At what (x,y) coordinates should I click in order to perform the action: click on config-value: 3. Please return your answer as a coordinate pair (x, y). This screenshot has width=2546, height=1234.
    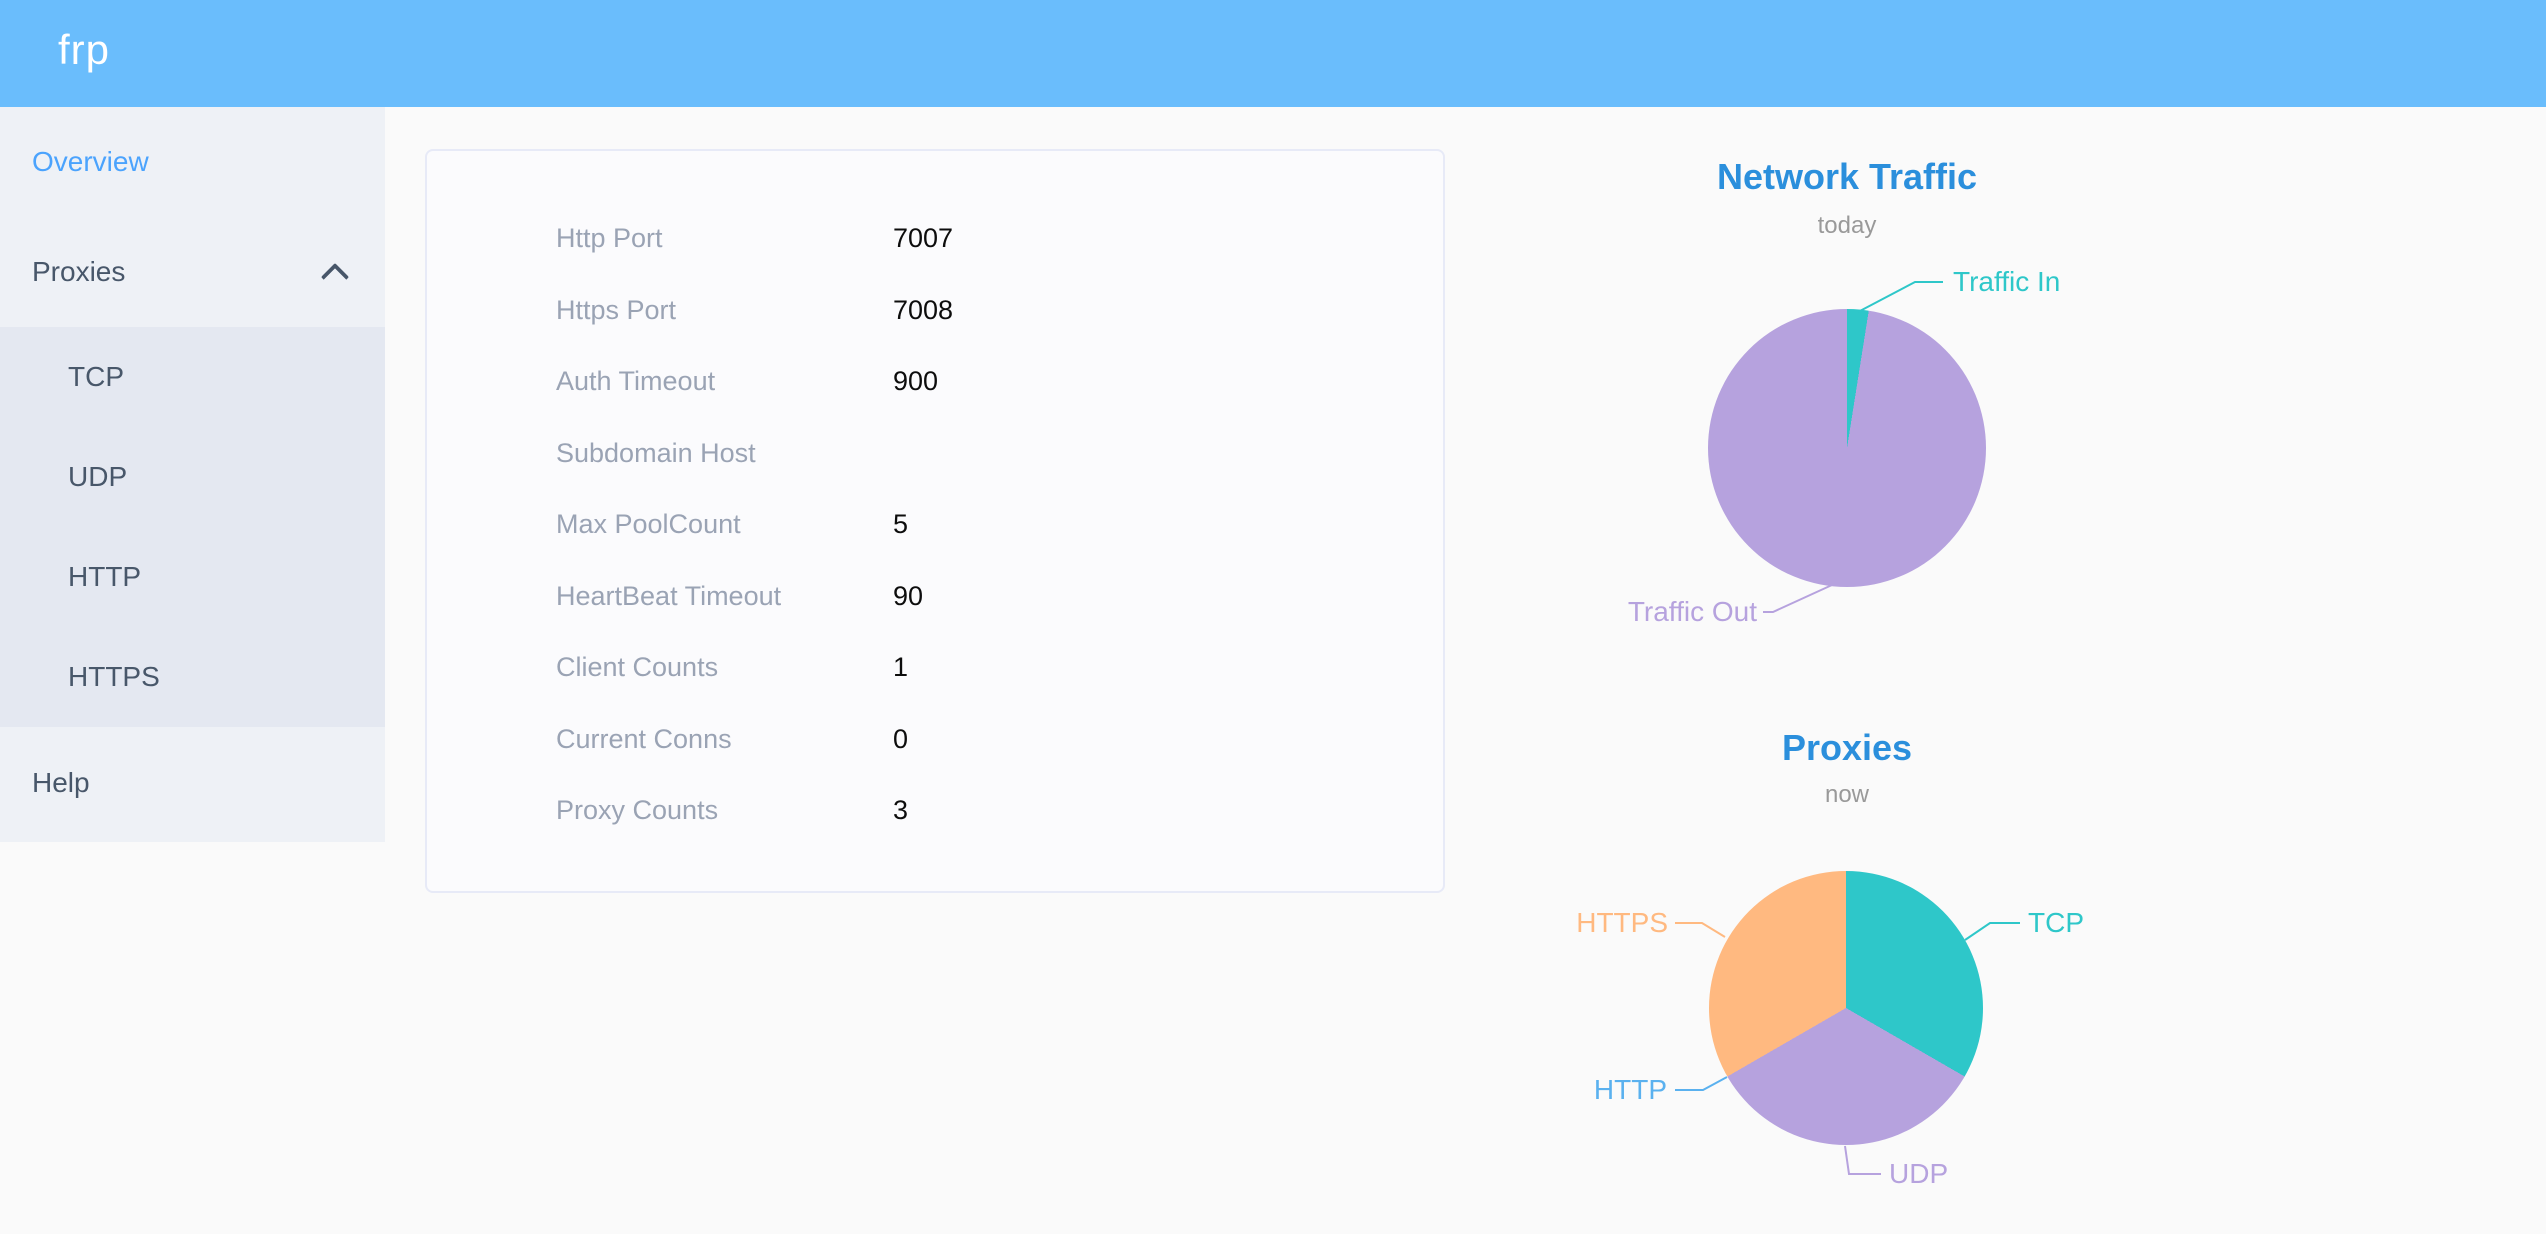
    Looking at the image, I should click on (901, 810).